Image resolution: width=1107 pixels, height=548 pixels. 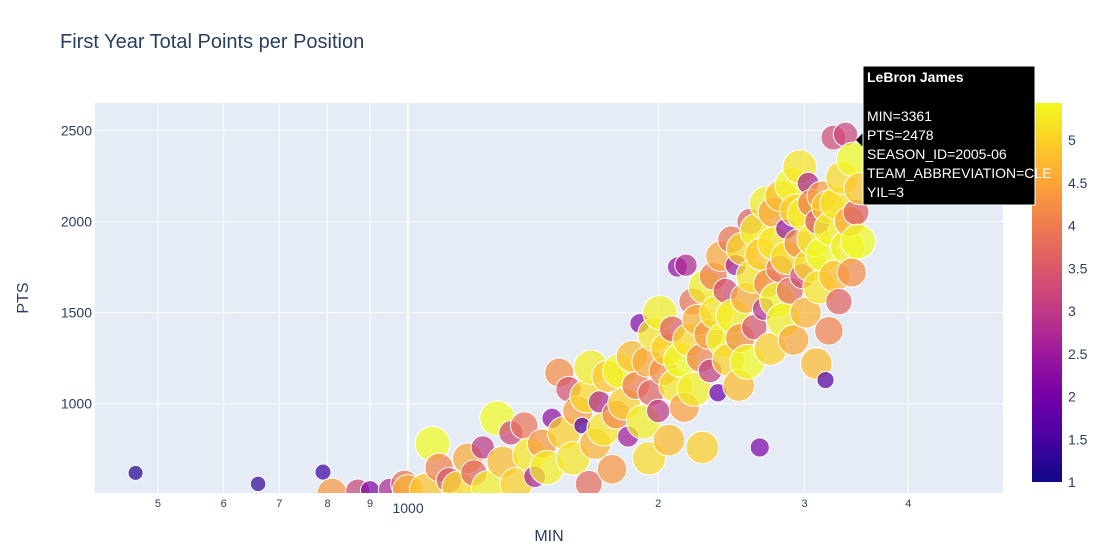 I want to click on tooltip-line-yil: YIL=3, so click(x=885, y=192).